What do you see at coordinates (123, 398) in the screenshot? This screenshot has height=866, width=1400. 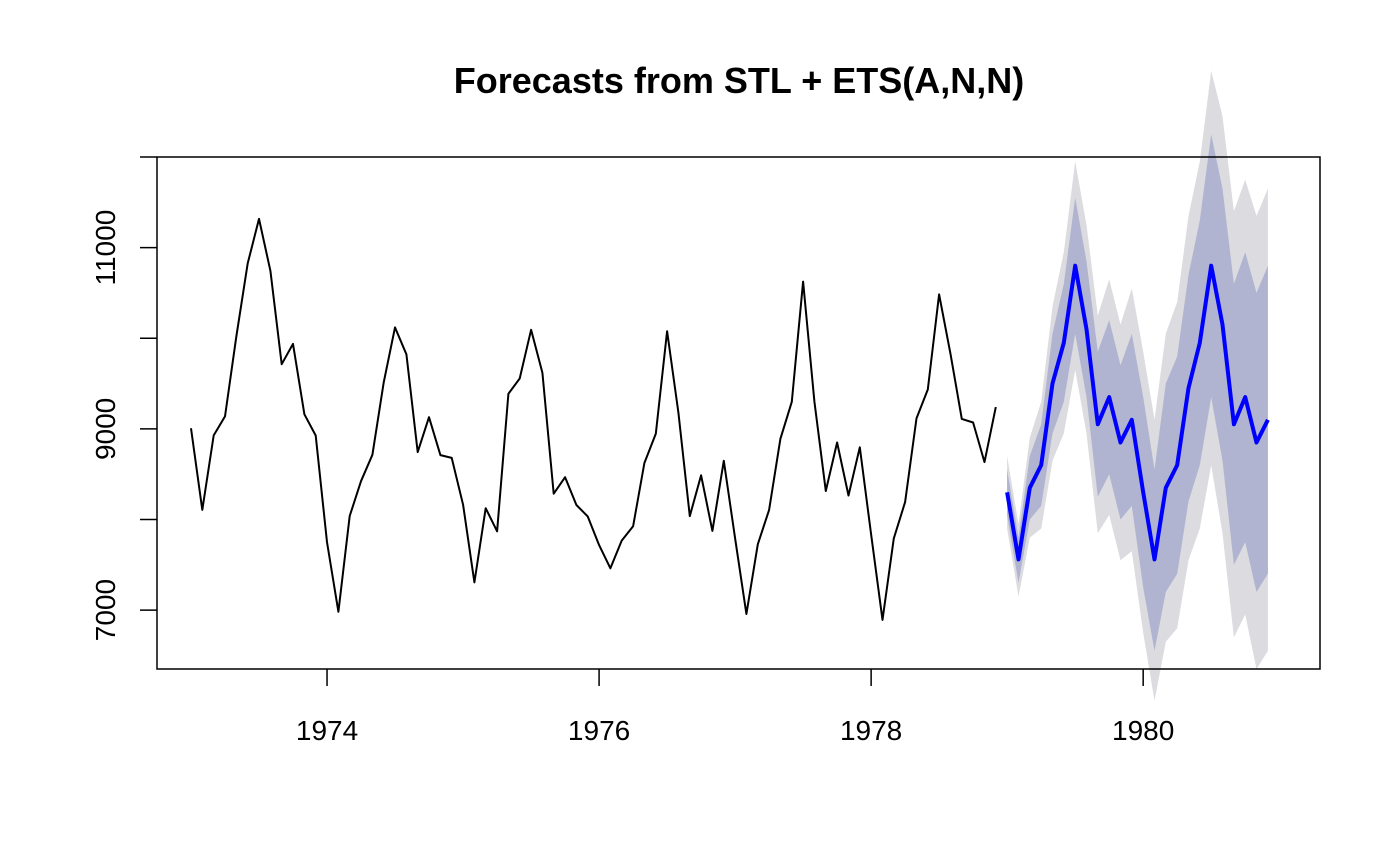 I see `y-axis: 7000 9000 11000` at bounding box center [123, 398].